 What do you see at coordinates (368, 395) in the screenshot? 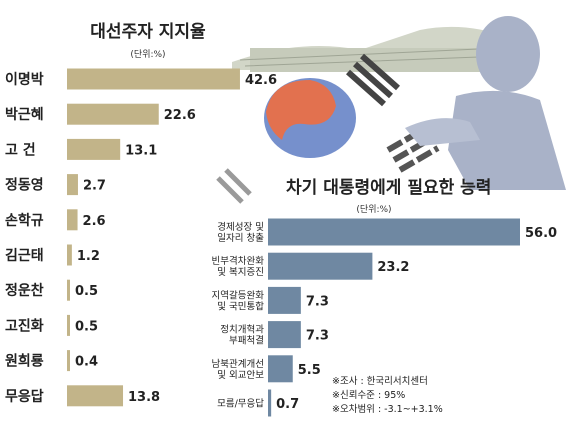
I see `note-confidence: ※신뢰수준 : 95%` at bounding box center [368, 395].